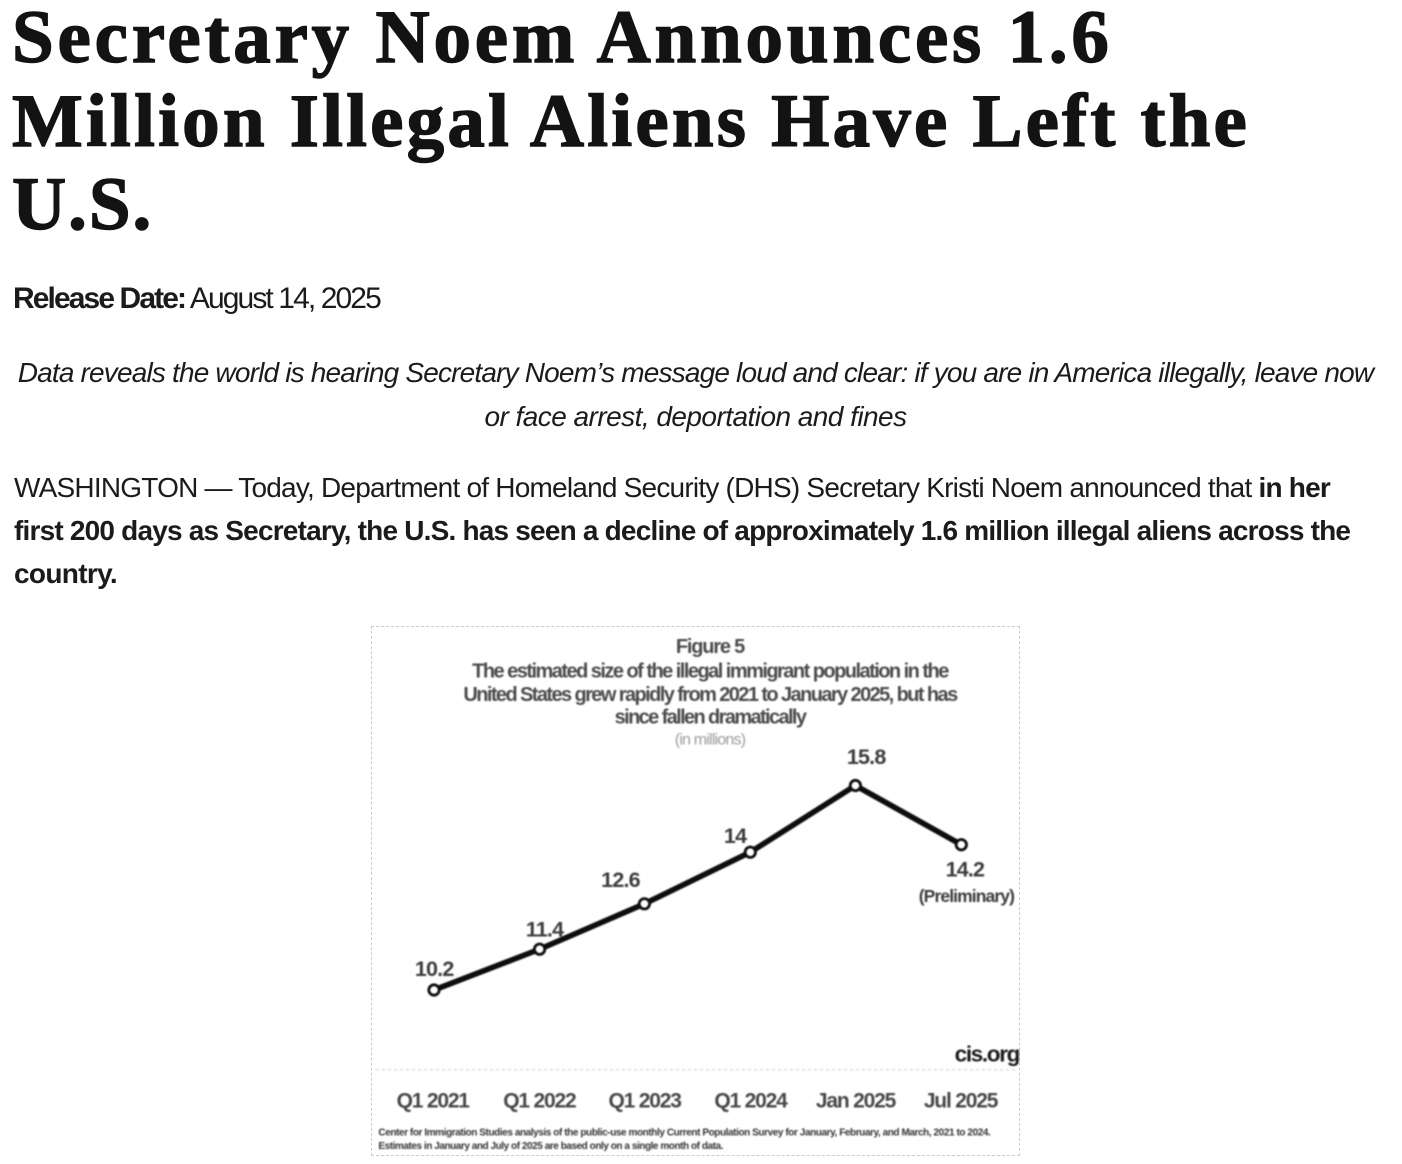 Image resolution: width=1402 pixels, height=1164 pixels. What do you see at coordinates (433, 969) in the screenshot?
I see `svg-text: 10.2` at bounding box center [433, 969].